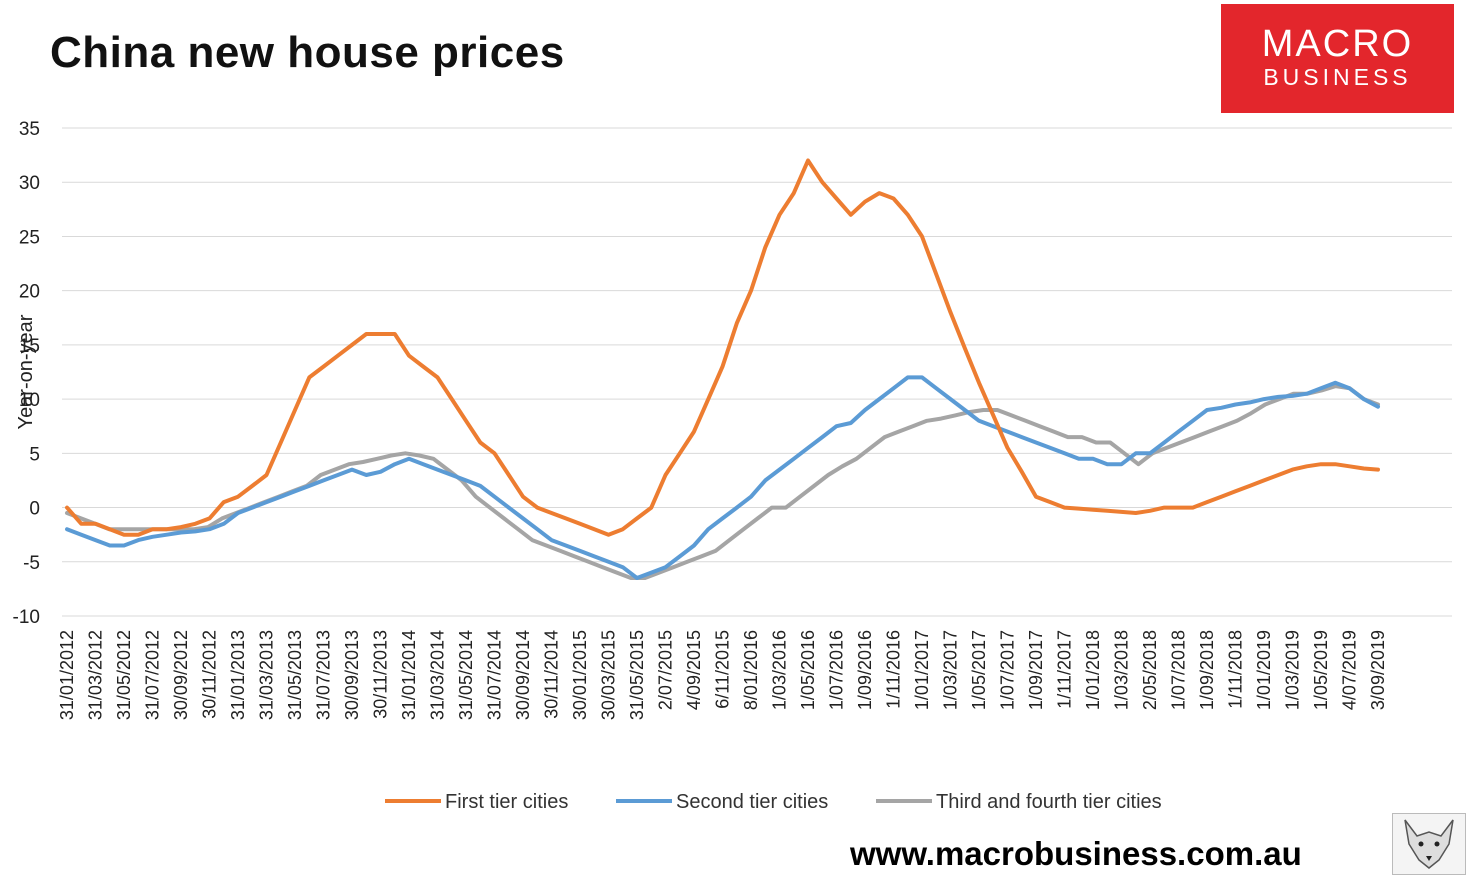 This screenshot has width=1468, height=879. I want to click on x-tick-label: 31/07/2014, so click(495, 675).